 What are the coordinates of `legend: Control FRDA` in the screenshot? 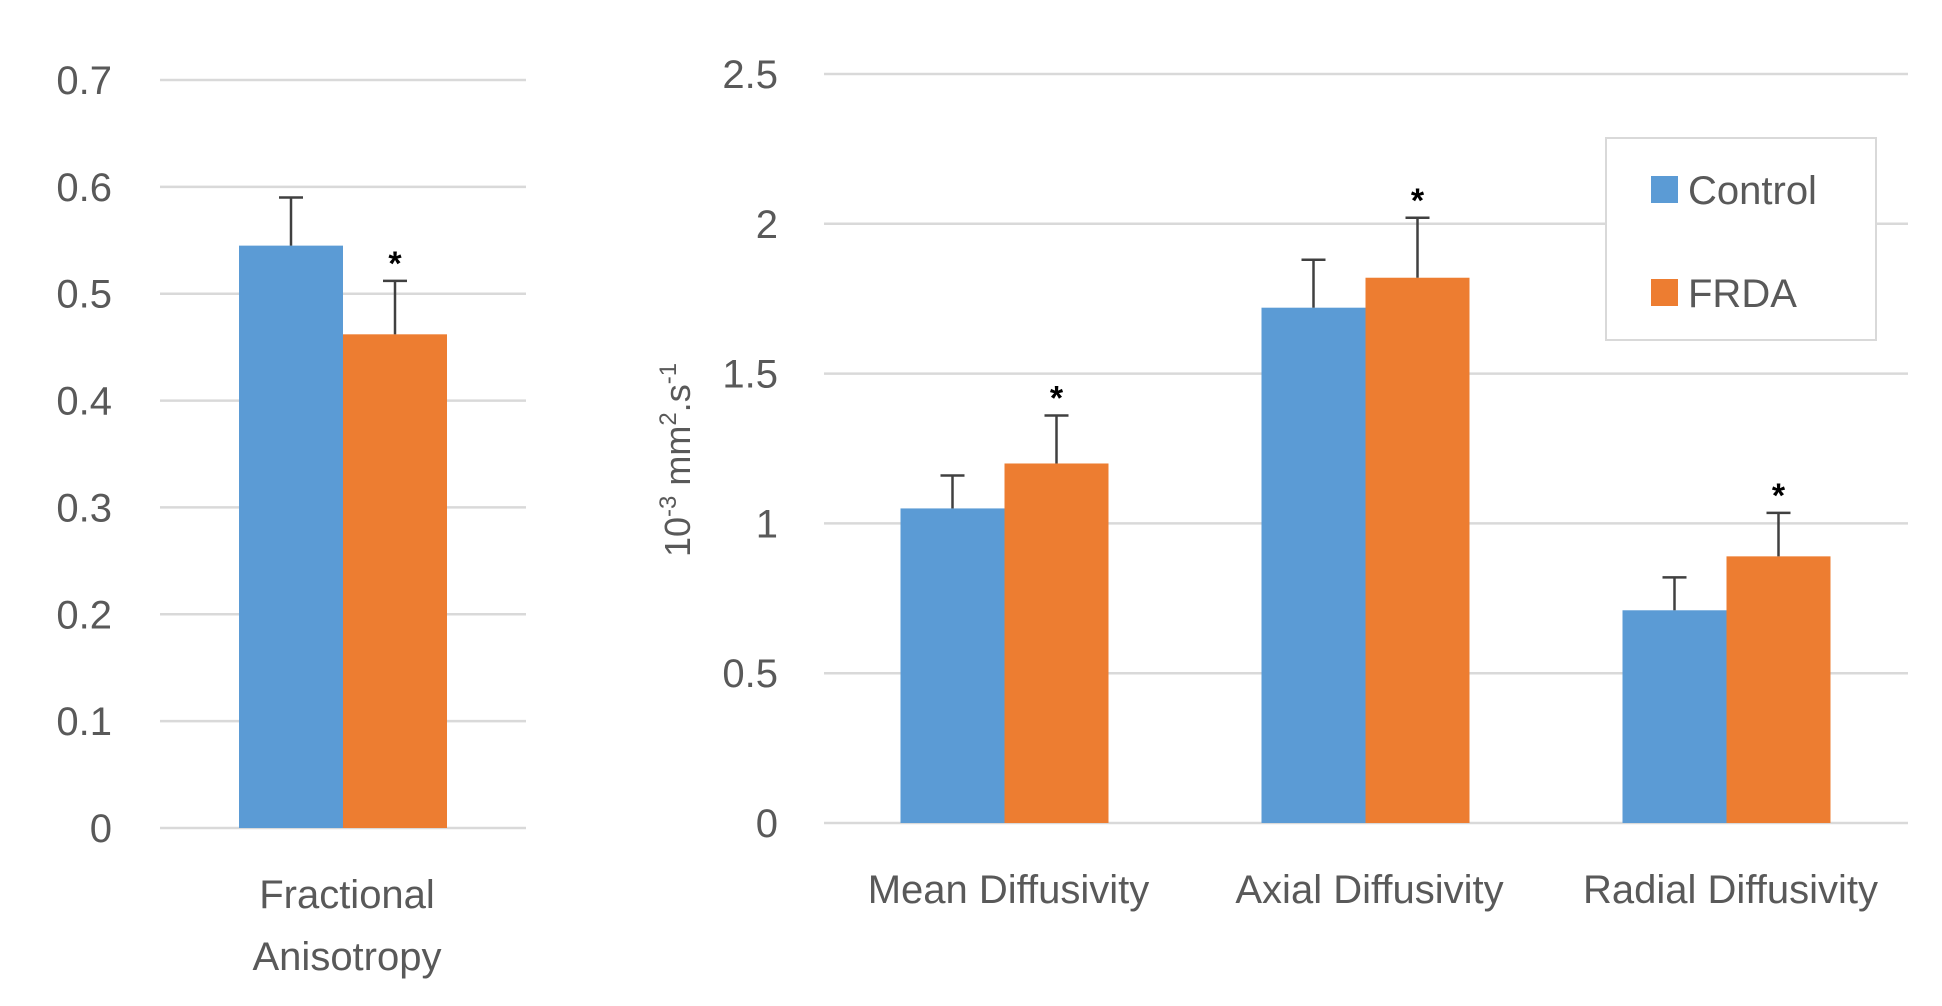 It's located at (1741, 239).